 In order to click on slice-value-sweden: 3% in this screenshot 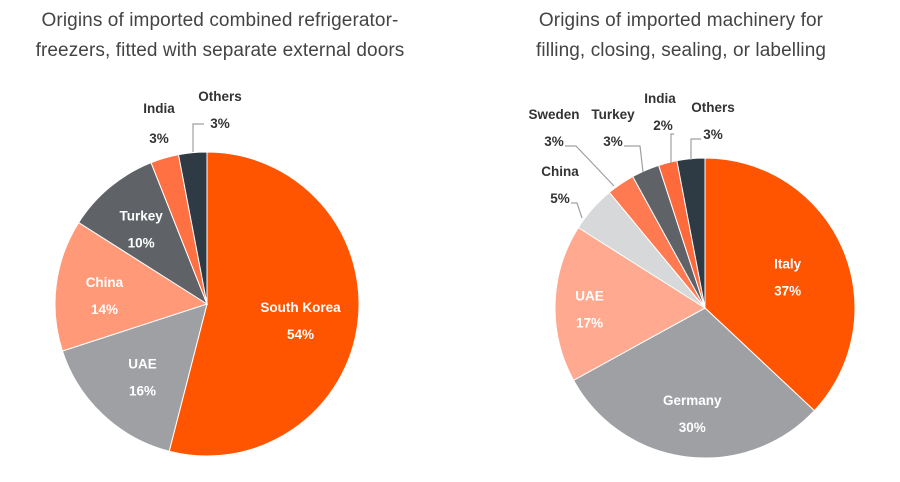, I will do `click(554, 141)`.